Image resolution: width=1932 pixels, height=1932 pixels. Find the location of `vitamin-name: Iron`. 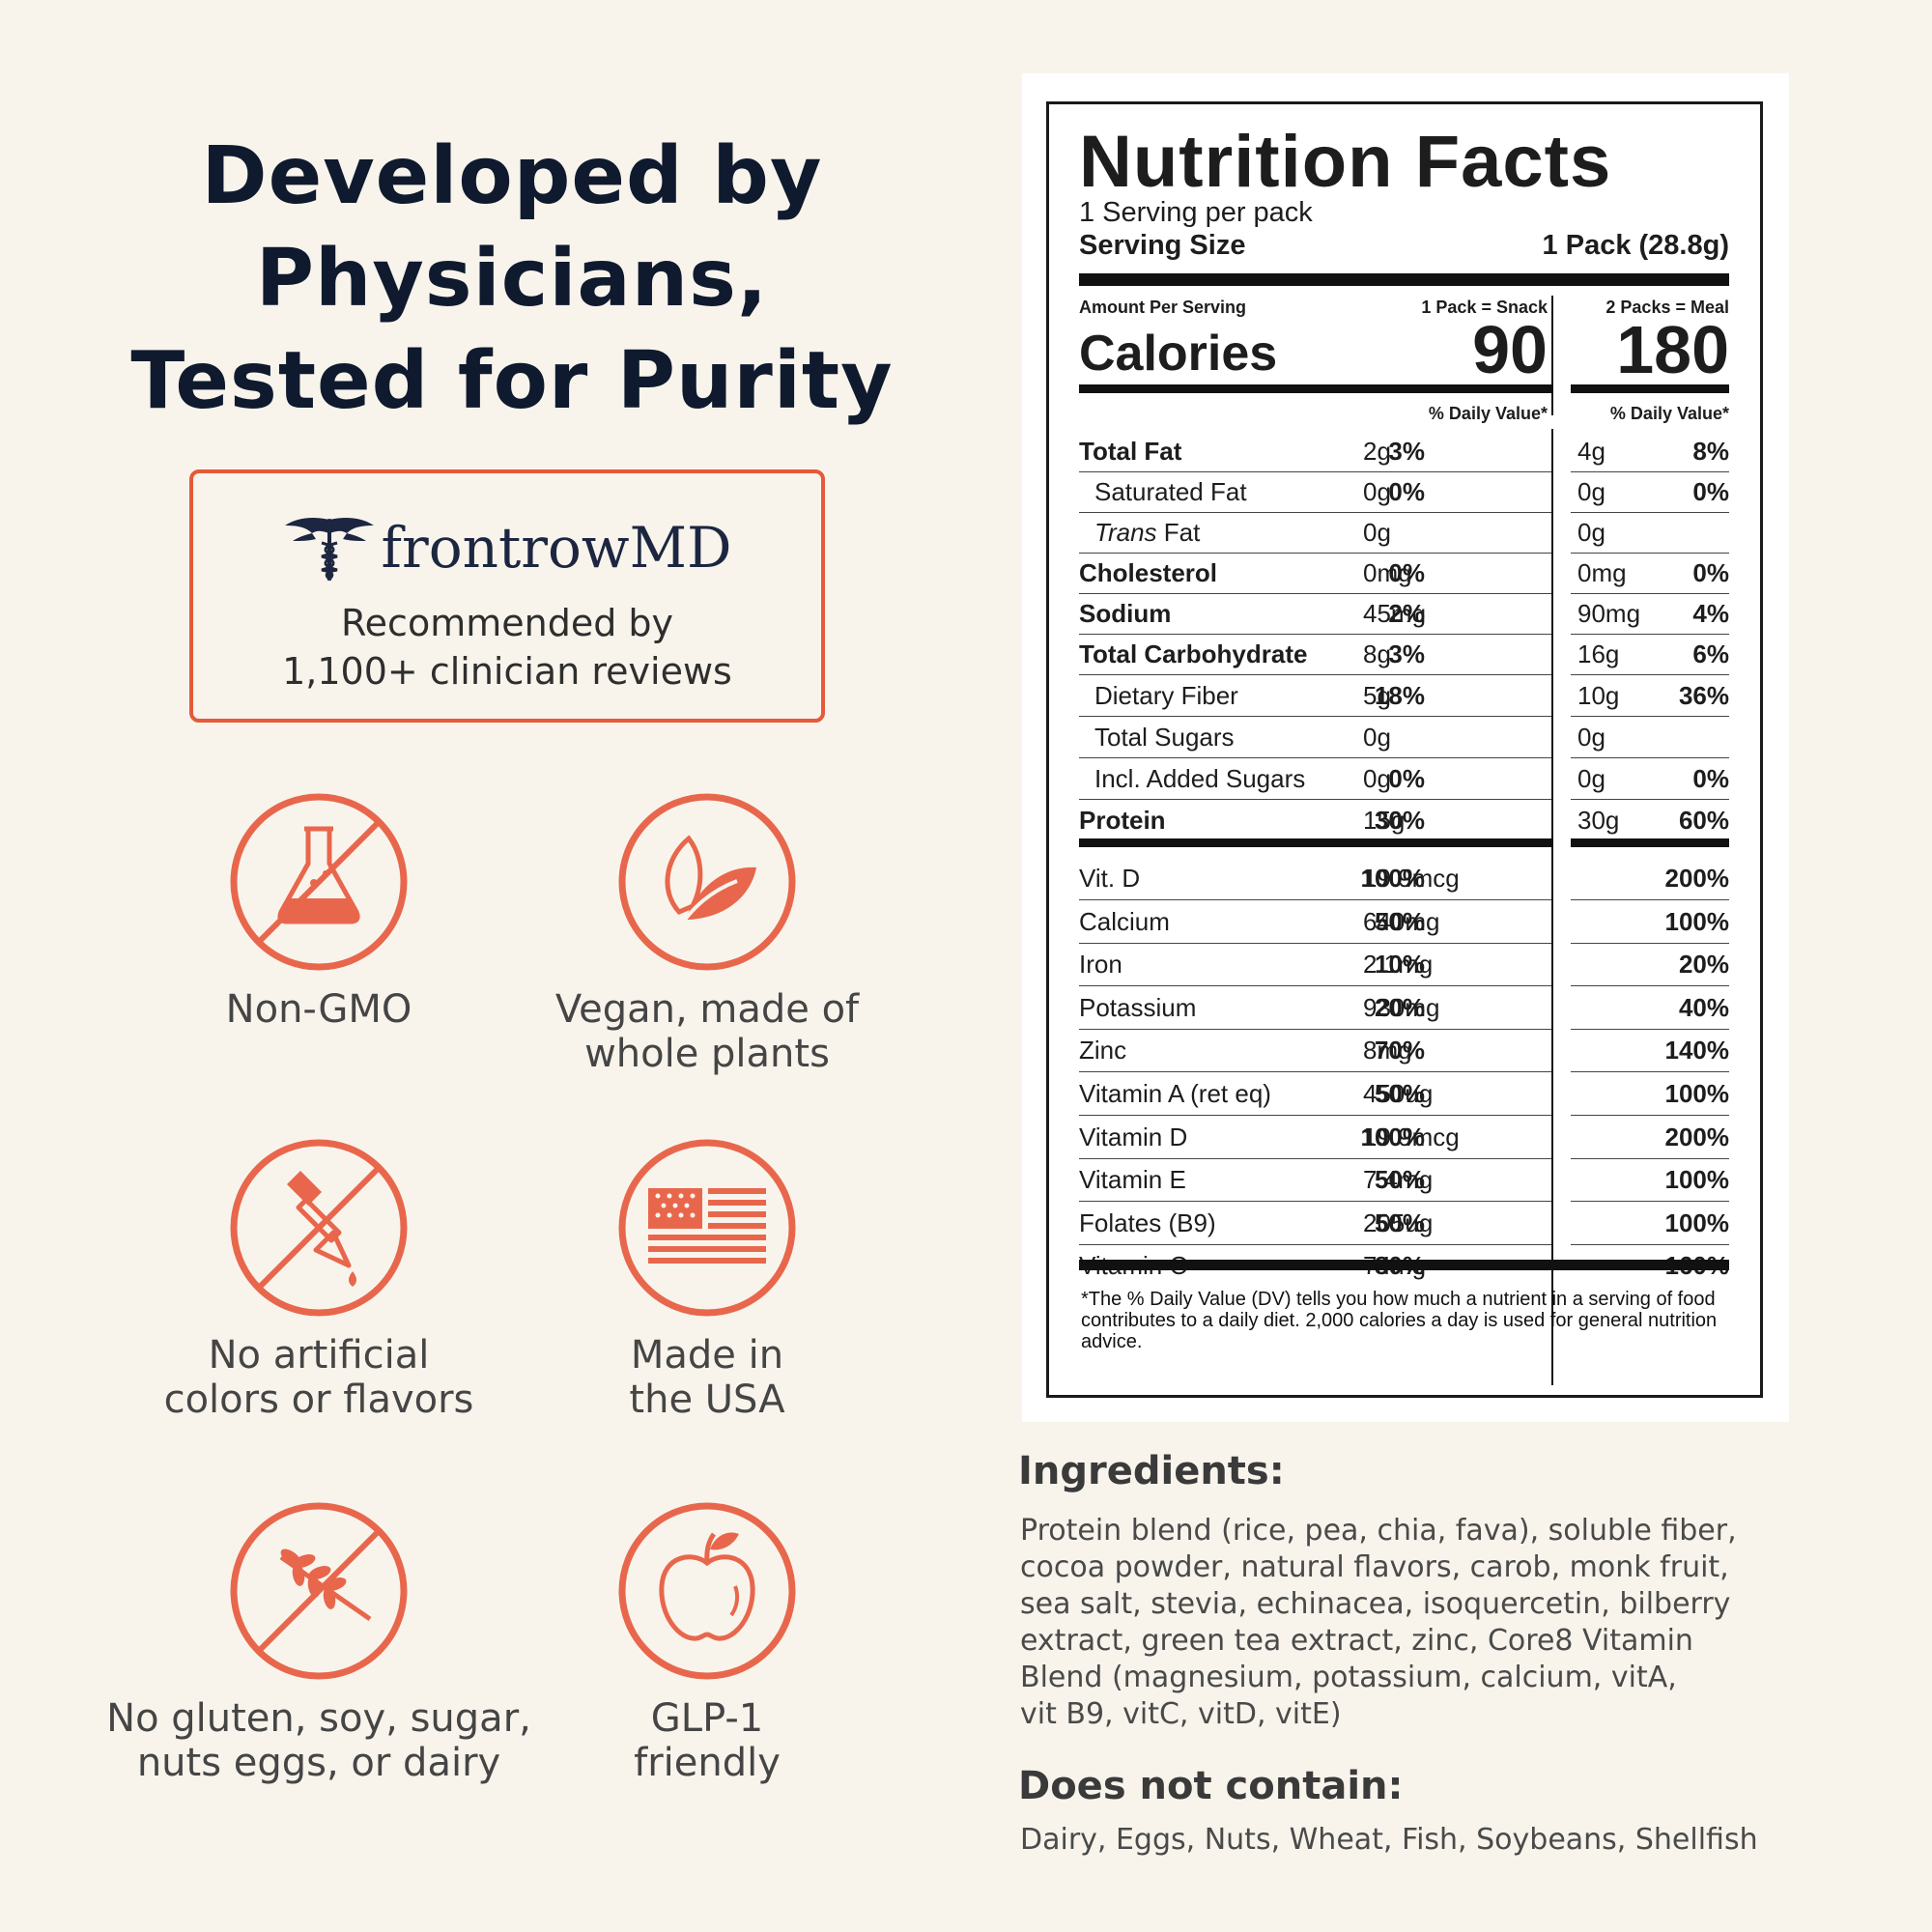

vitamin-name: Iron is located at coordinates (1100, 965).